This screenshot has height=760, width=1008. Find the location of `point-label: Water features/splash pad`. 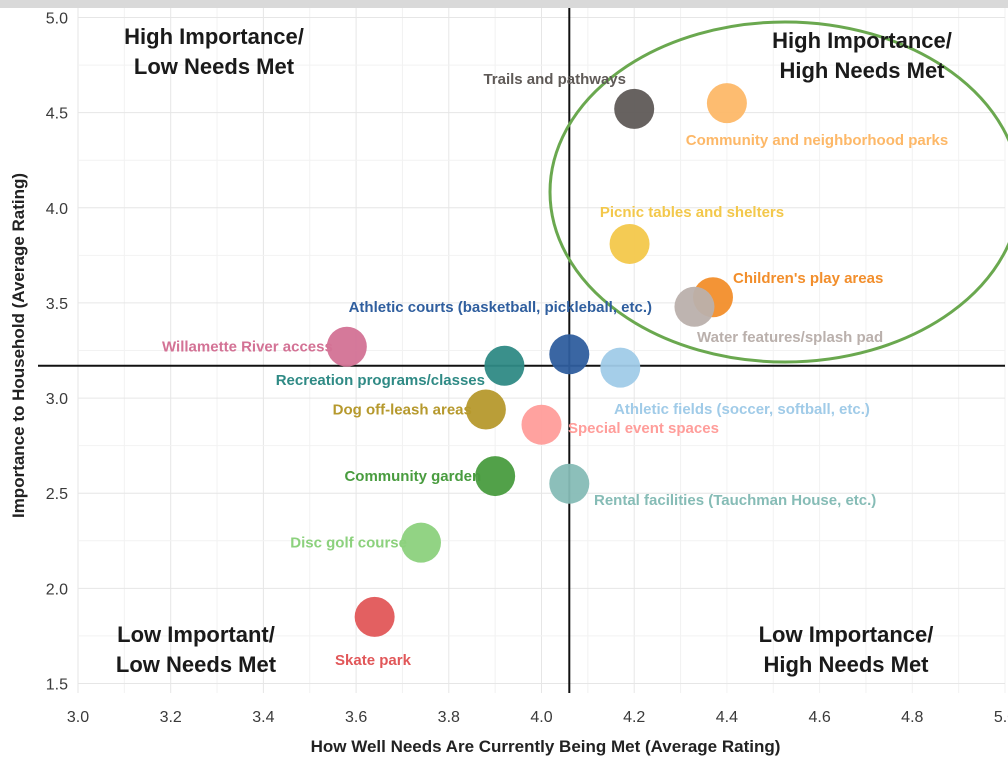

point-label: Water features/splash pad is located at coordinates (790, 337).